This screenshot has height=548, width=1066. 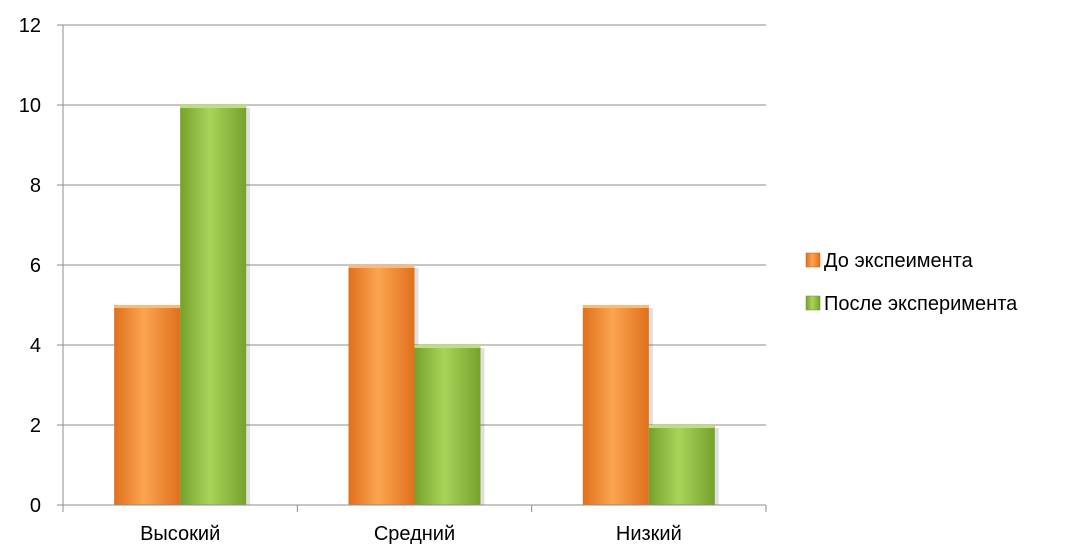 I want to click on legend-swatch-after, so click(x=813, y=303).